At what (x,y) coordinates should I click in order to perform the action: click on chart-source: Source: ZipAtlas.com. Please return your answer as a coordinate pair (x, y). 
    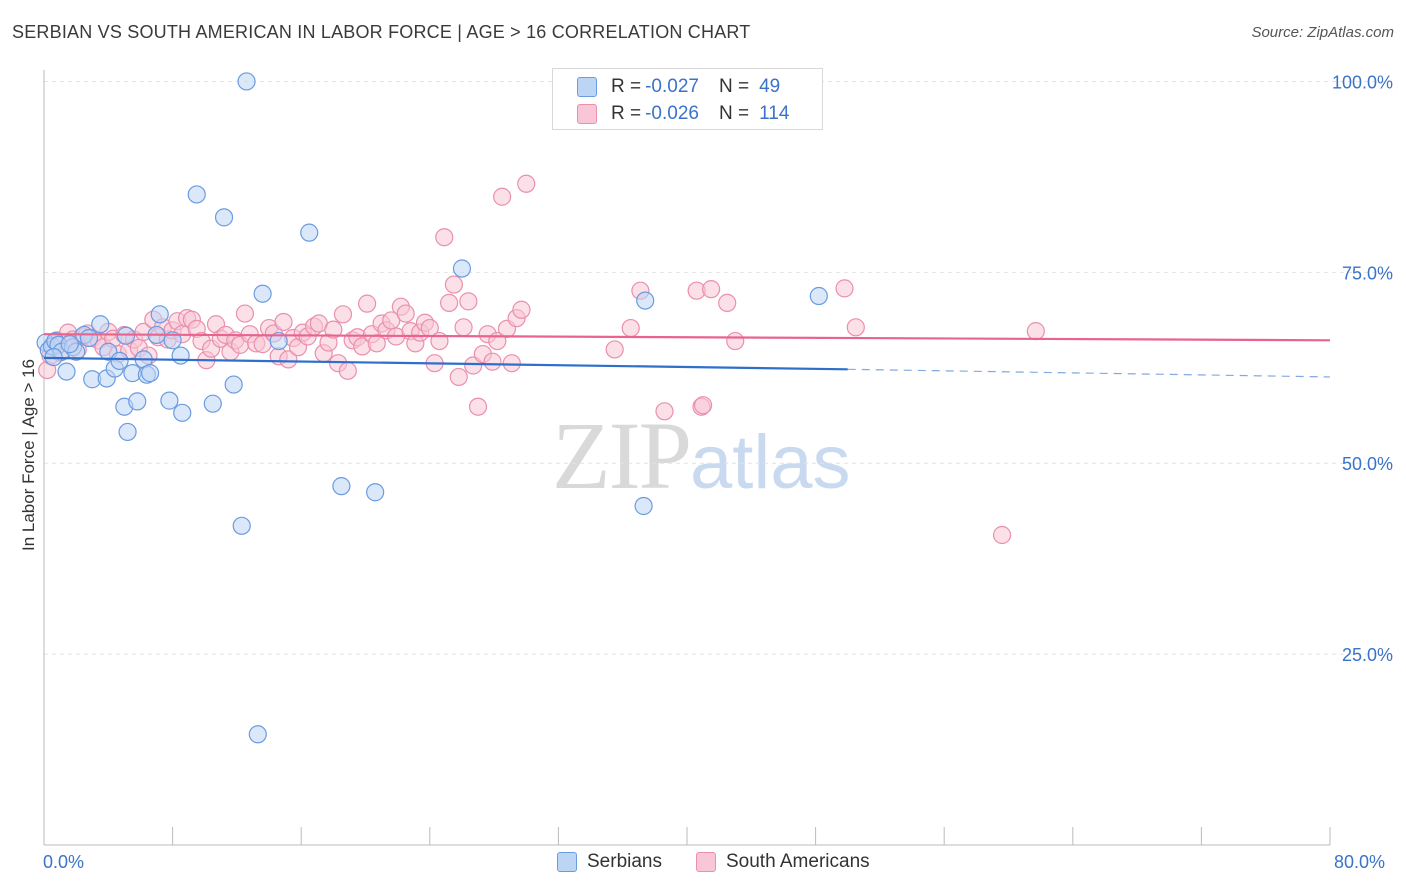
    Looking at the image, I should click on (1322, 32).